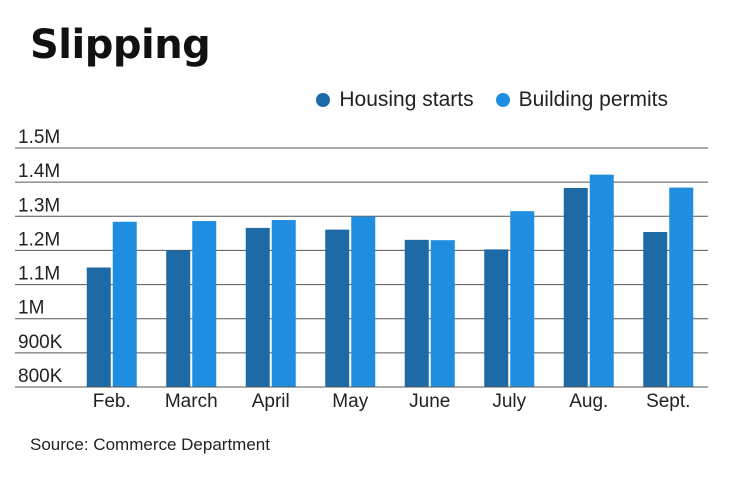 This screenshot has width=740, height=482. Describe the element at coordinates (502, 100) in the screenshot. I see `legend-swatch-building-permits` at that location.